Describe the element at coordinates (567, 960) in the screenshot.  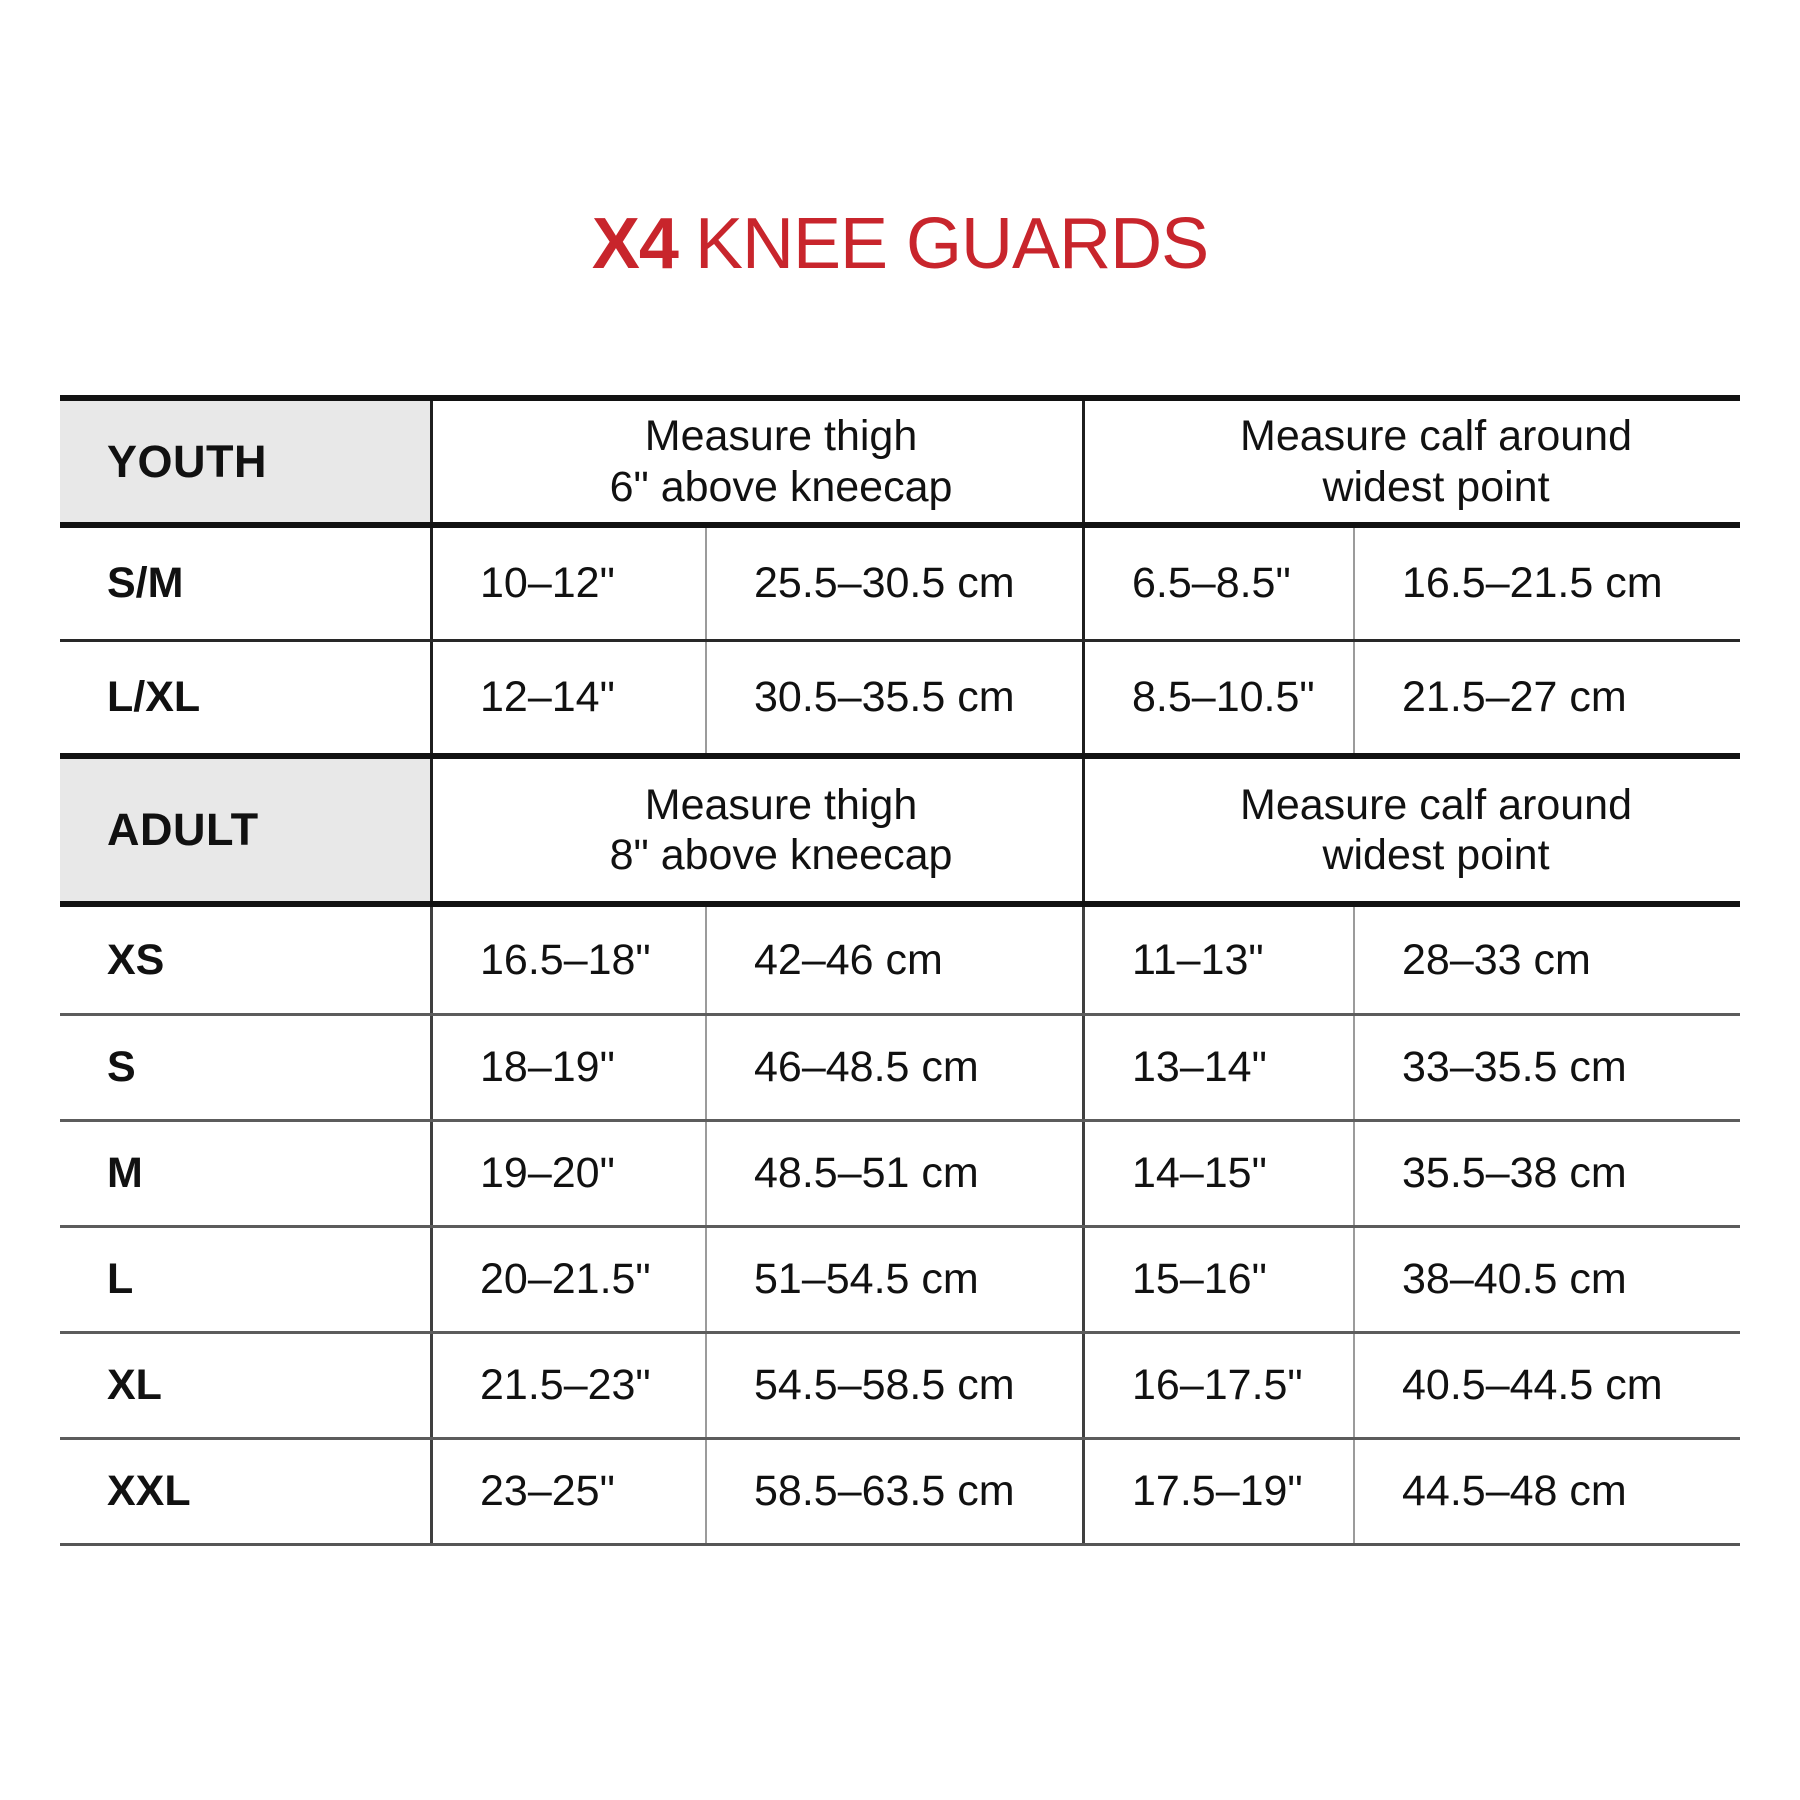
I see `thigh-inches-cell: 16.5–18"` at that location.